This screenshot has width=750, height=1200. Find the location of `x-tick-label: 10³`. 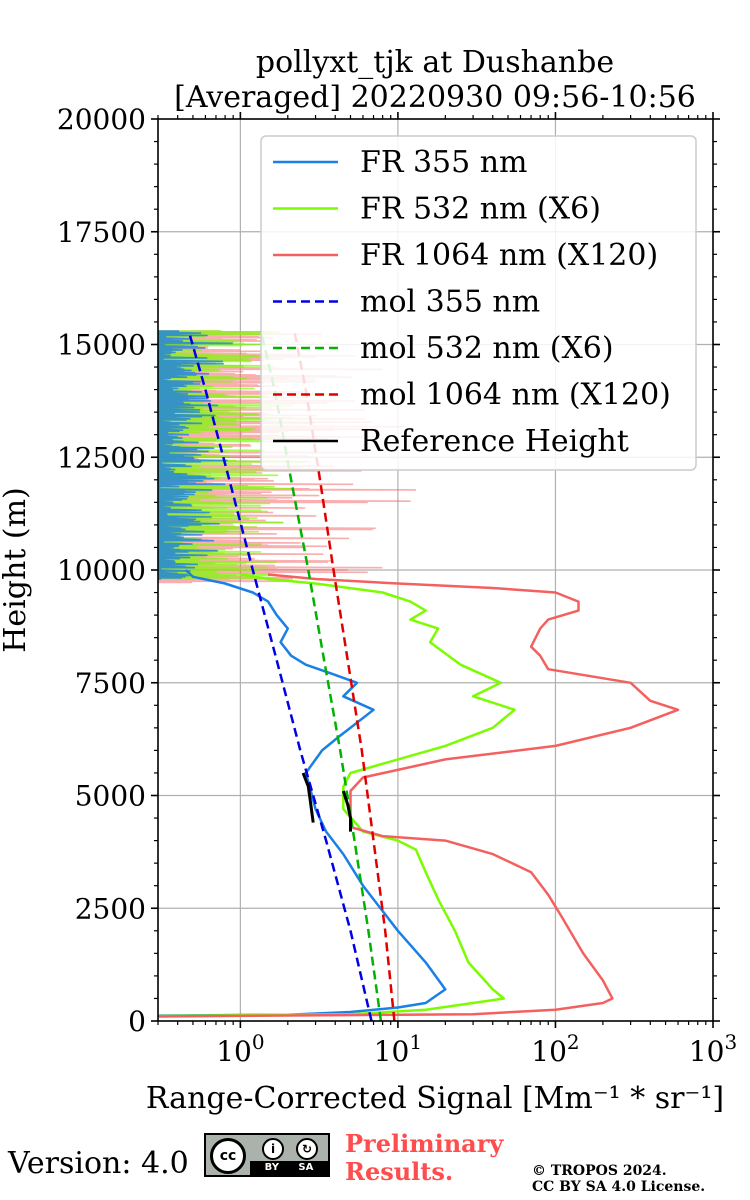

x-tick-label: 10³ is located at coordinates (713, 1049).